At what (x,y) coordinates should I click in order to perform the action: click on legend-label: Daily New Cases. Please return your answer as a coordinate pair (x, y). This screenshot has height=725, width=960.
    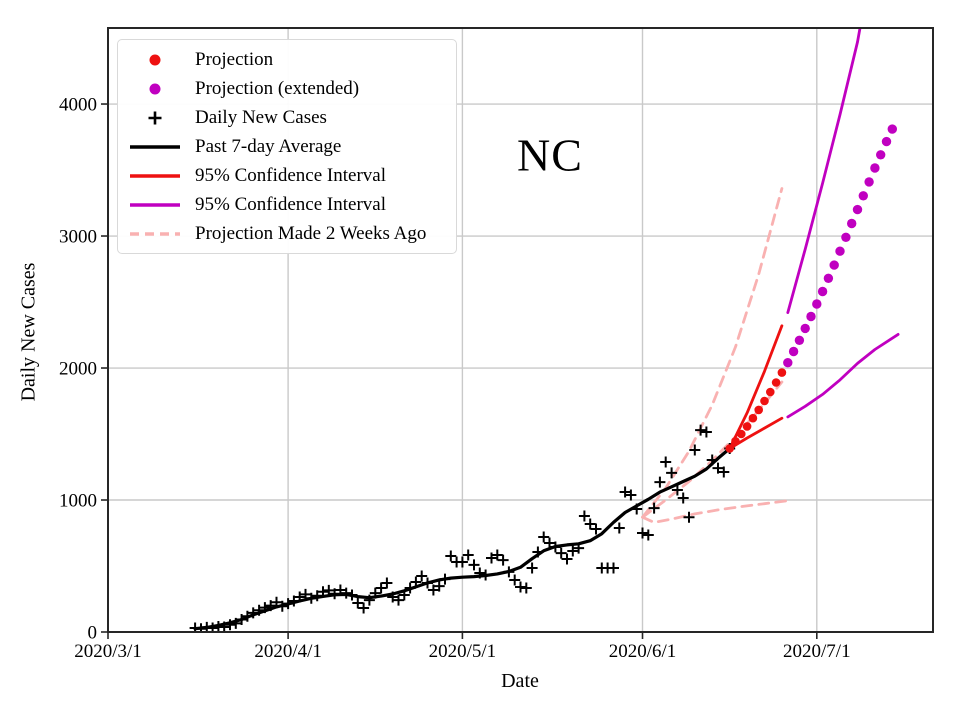
    Looking at the image, I should click on (261, 117).